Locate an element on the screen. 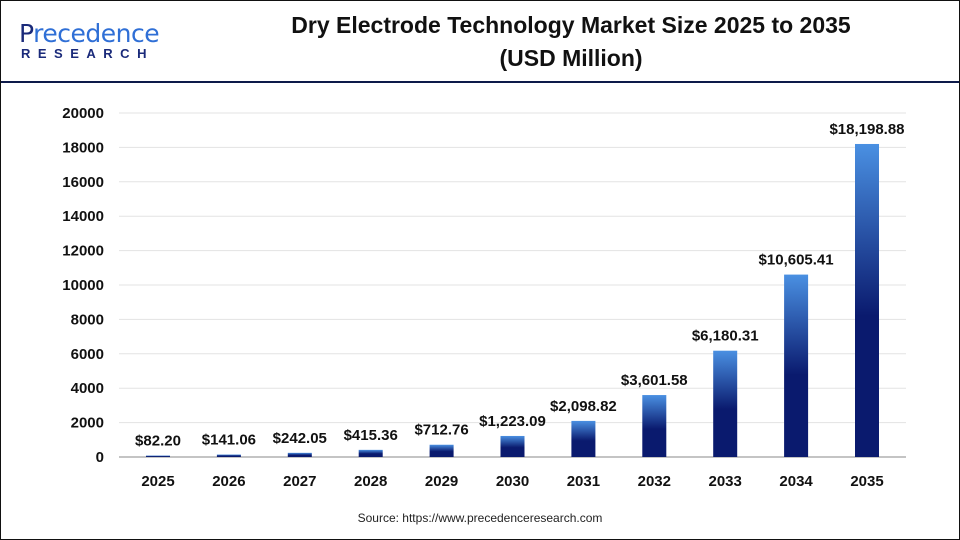 Image resolution: width=960 pixels, height=540 pixels. x-tick-label: 2030 is located at coordinates (512, 481).